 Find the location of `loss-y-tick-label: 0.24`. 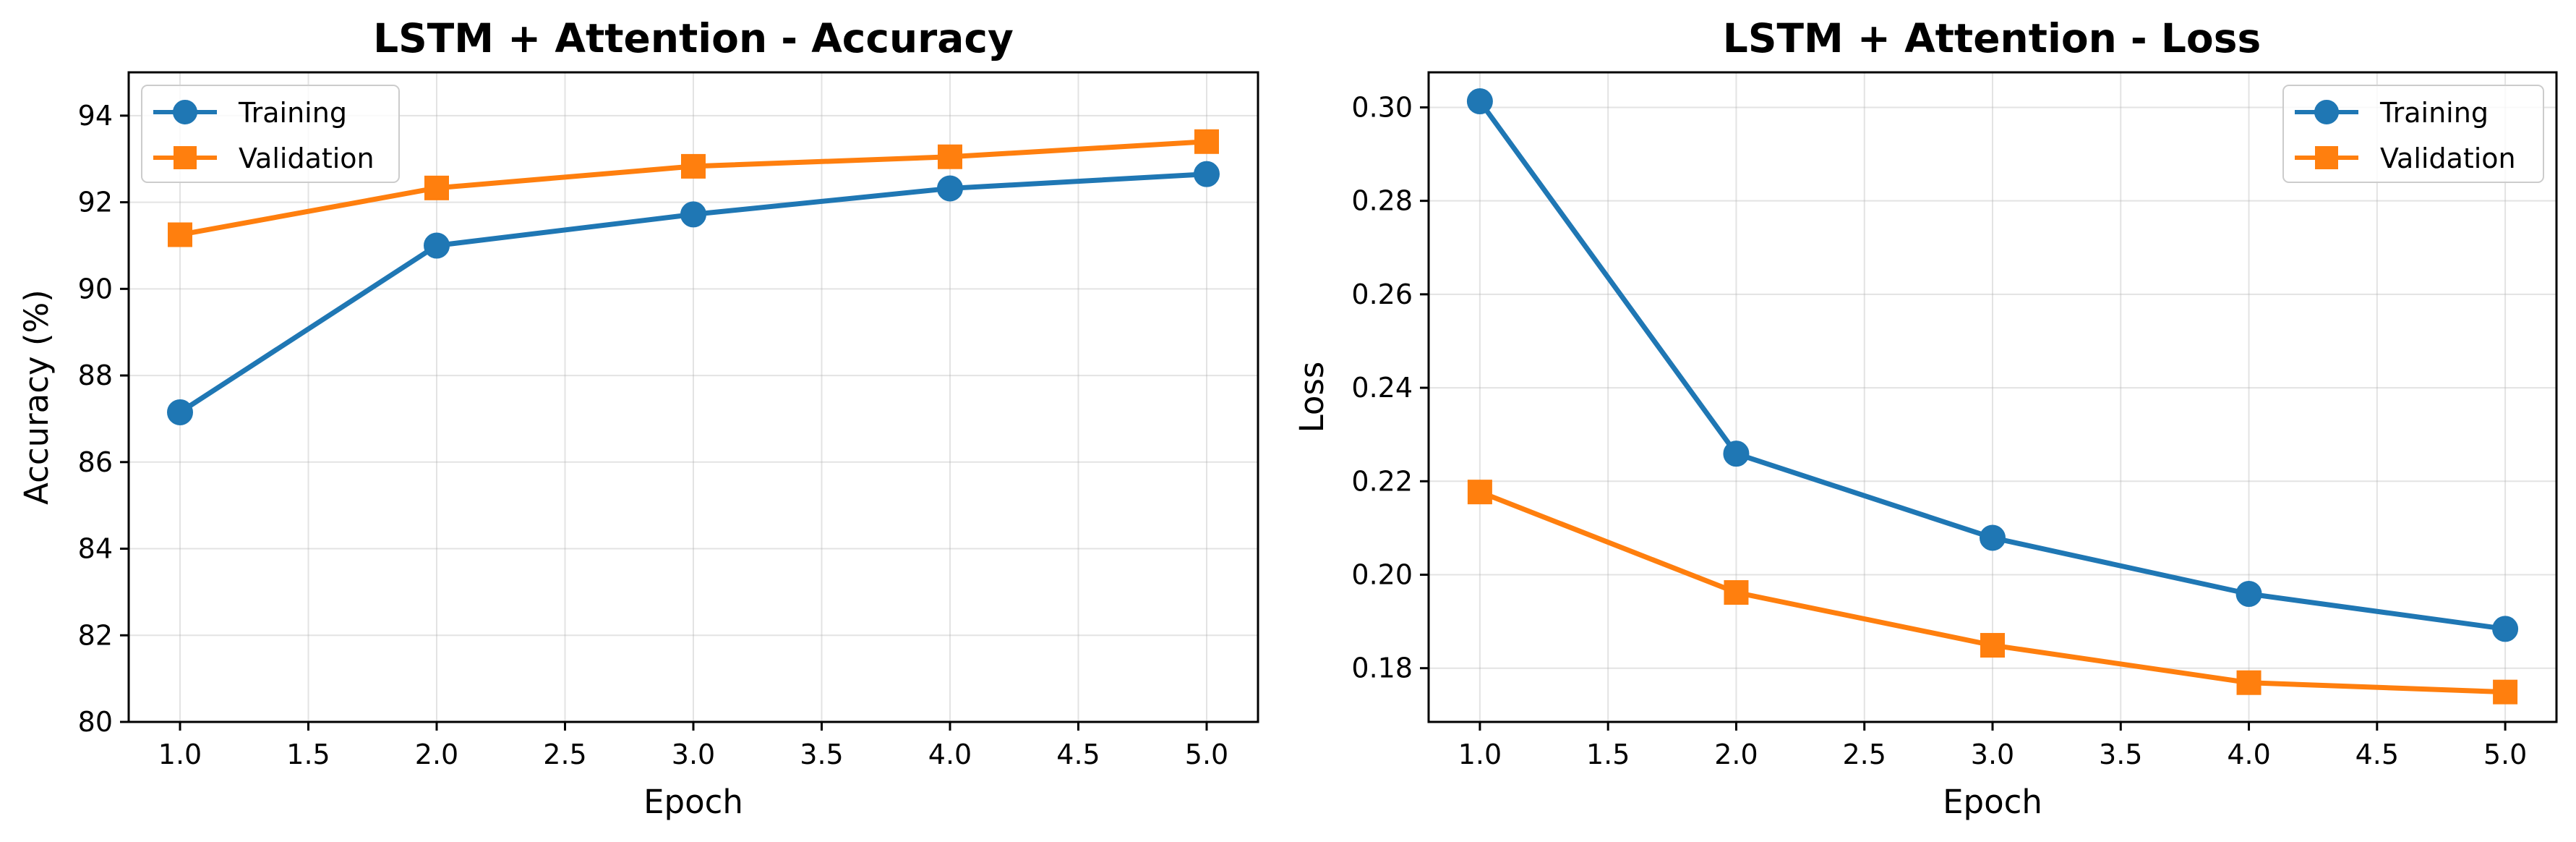

loss-y-tick-label: 0.24 is located at coordinates (1382, 388).